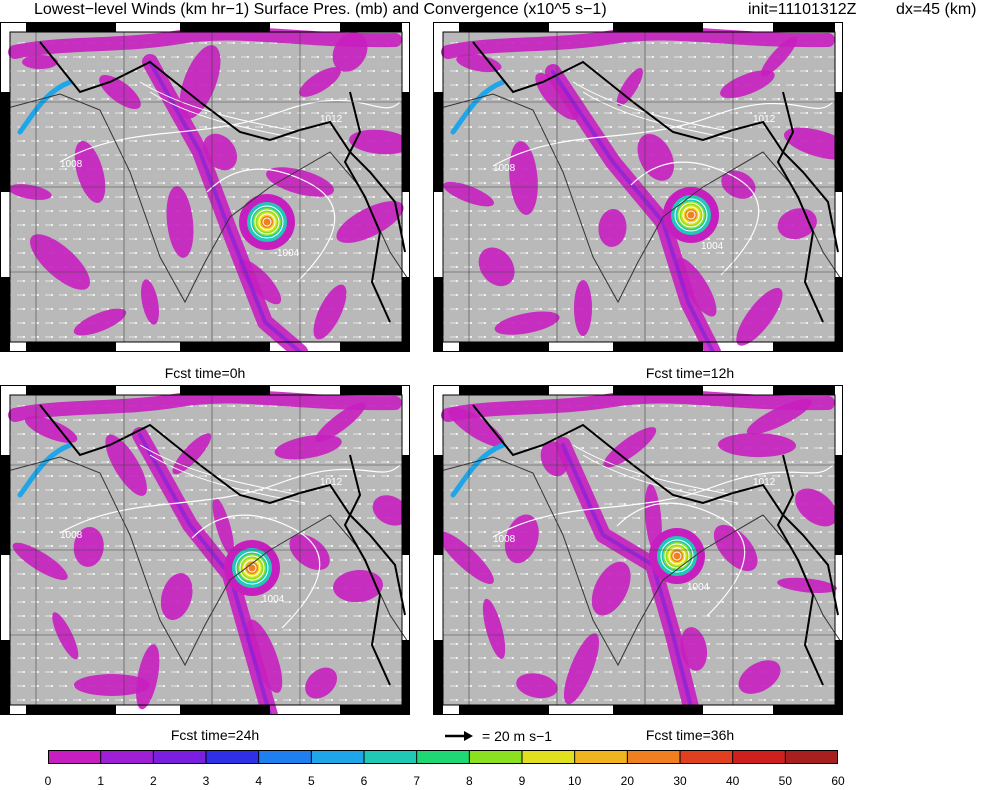 The height and width of the screenshot is (790, 990). What do you see at coordinates (522, 781) in the screenshot?
I see `colorbar-label: 9` at bounding box center [522, 781].